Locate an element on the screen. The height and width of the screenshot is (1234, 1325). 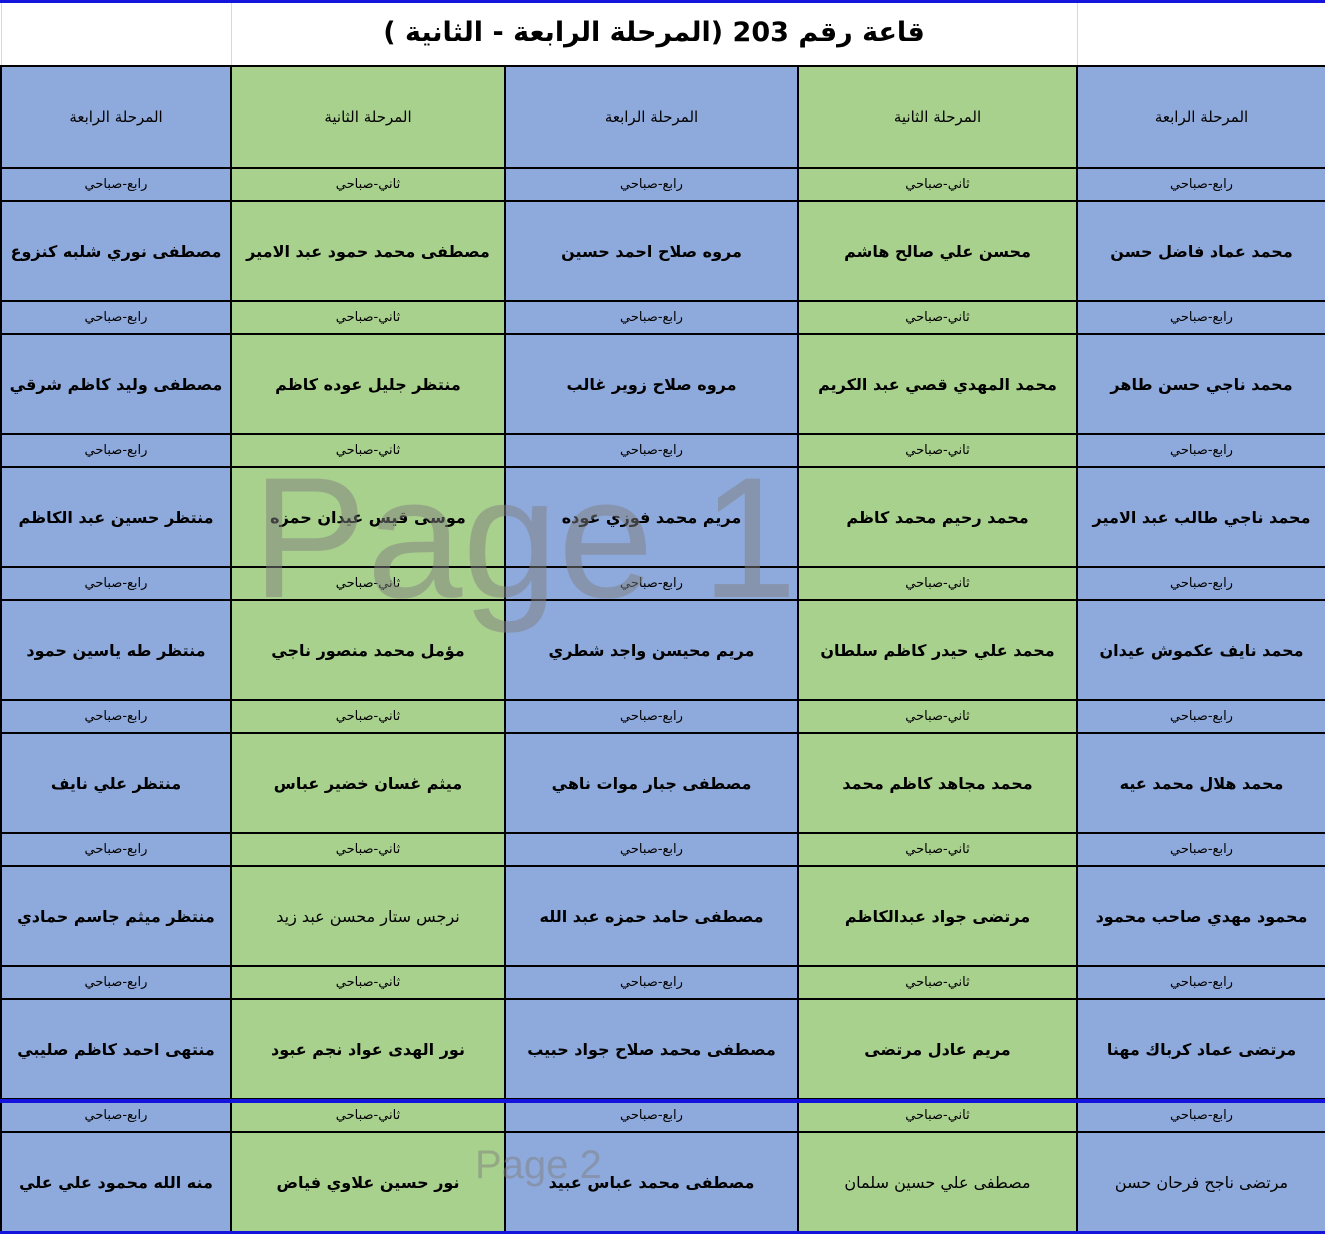
student-name-cell: محمد علي حيدر كاظم سلطان is located at coordinates (937, 650).